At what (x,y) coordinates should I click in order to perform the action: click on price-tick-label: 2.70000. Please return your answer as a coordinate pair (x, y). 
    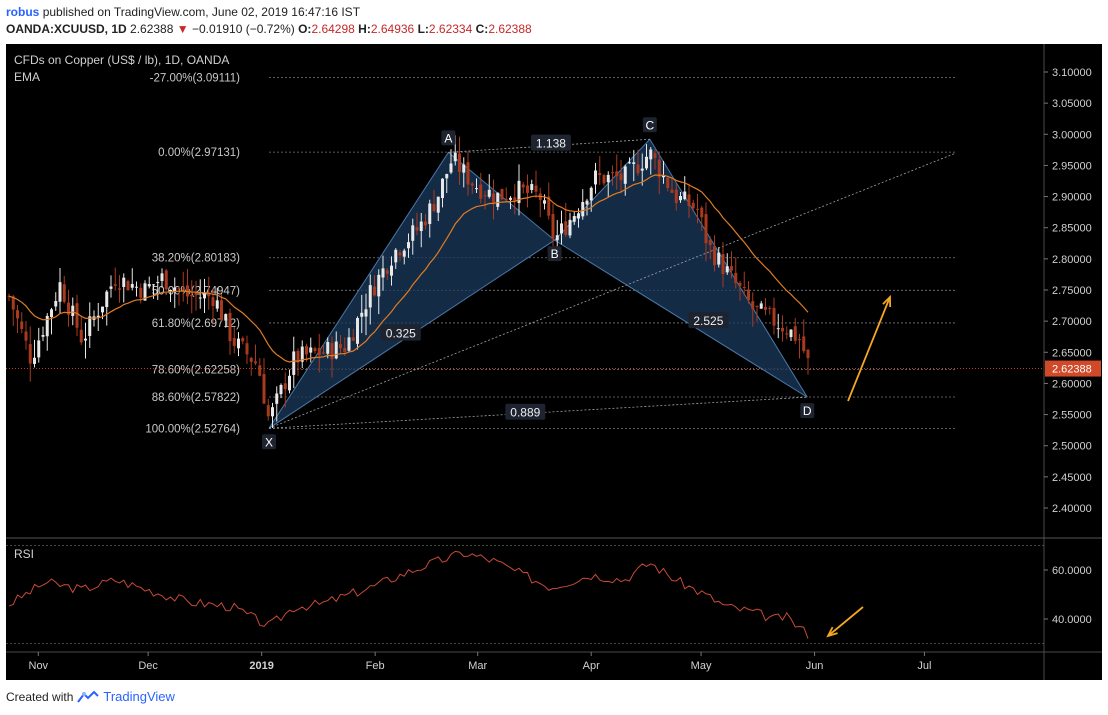
    Looking at the image, I should click on (1072, 322).